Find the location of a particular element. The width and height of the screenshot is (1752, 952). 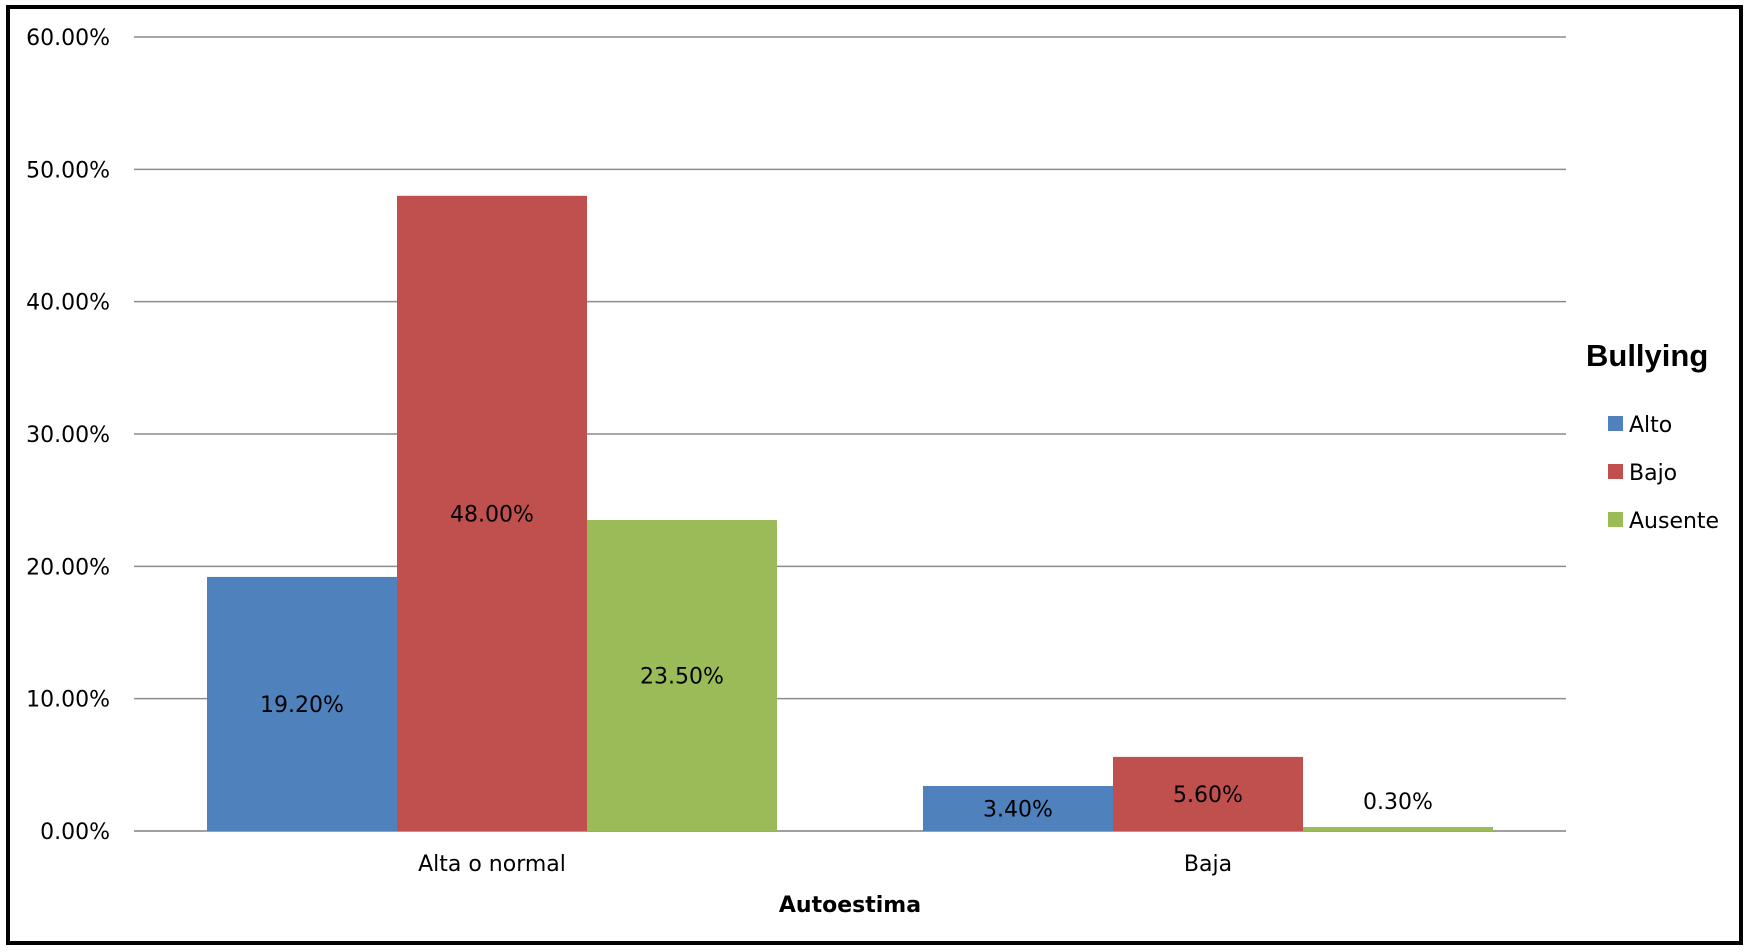

data-label: 0.30% is located at coordinates (1398, 802).